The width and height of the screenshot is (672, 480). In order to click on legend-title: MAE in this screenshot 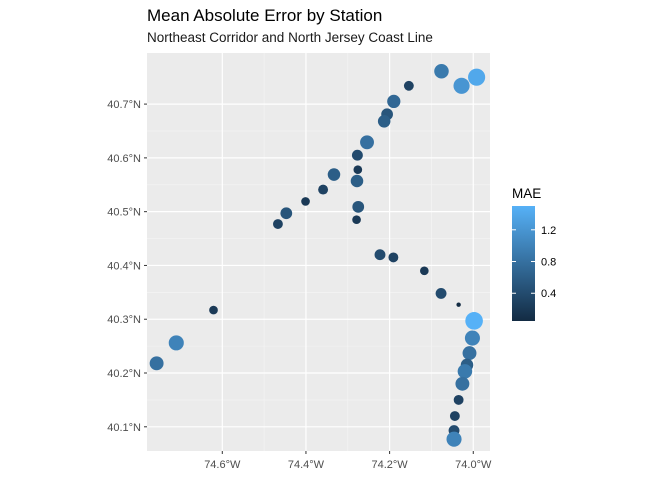, I will do `click(526, 193)`.